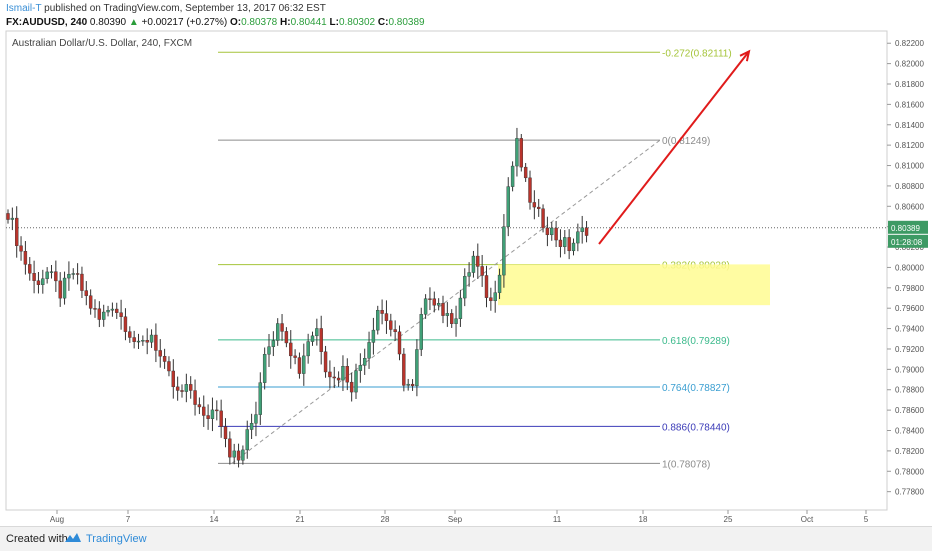  Describe the element at coordinates (909, 43) in the screenshot. I see `y-tick-label: 0.82200` at that location.